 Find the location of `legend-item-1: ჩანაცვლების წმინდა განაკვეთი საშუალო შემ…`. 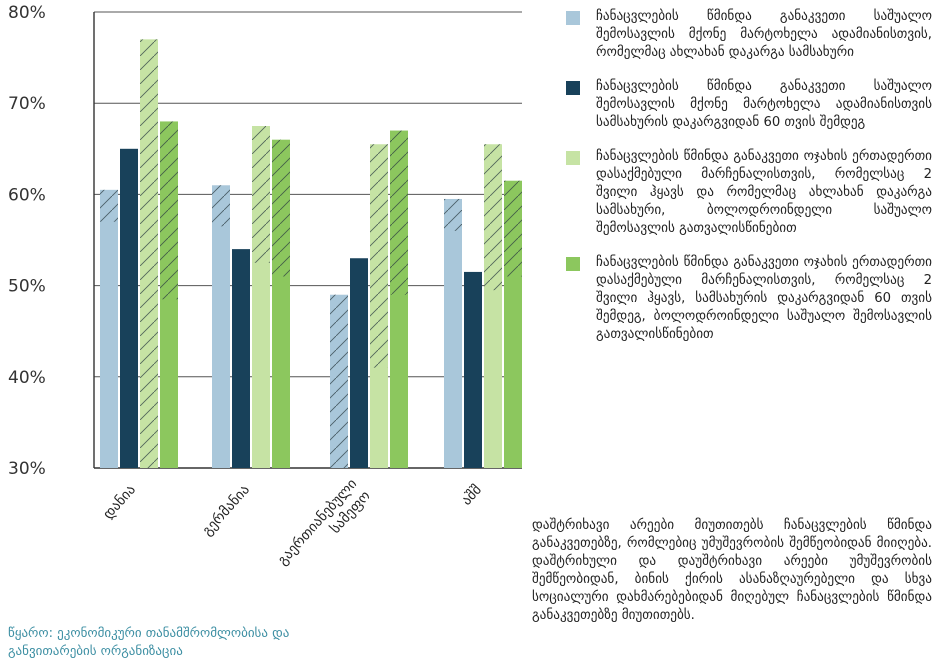

legend-item-1: ჩანაცვლების წმინდა განაკვეთი საშუალო შემ… is located at coordinates (749, 35).